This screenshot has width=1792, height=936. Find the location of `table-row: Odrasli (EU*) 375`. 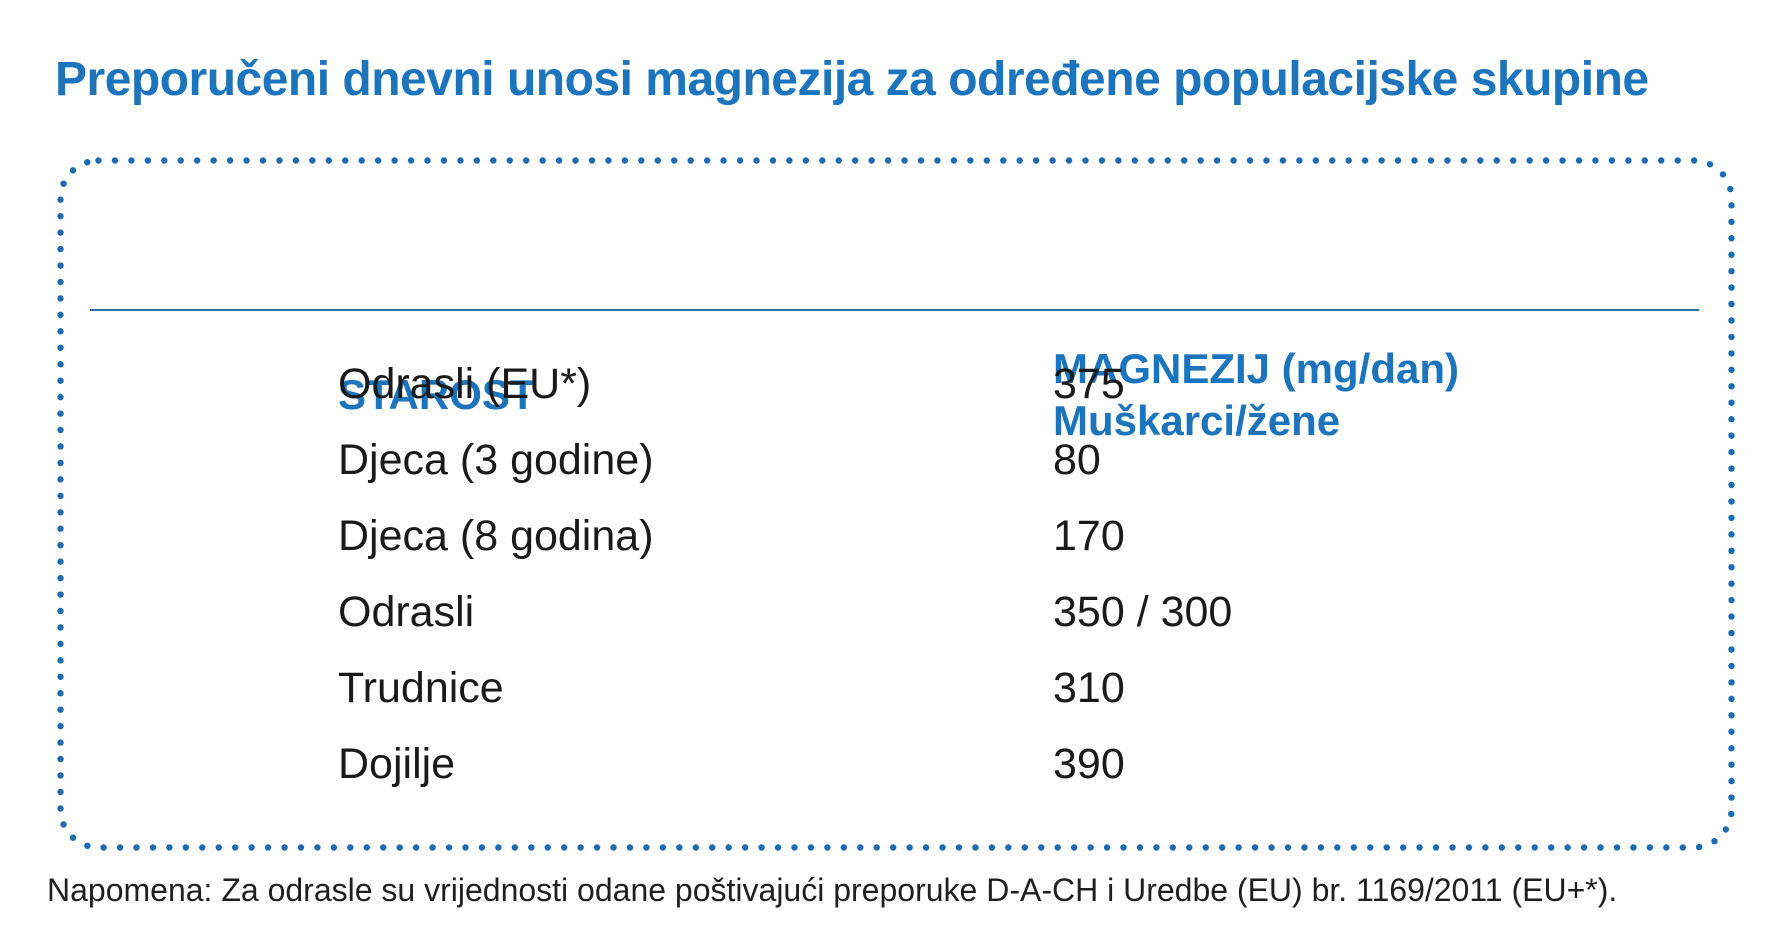

table-row: Odrasli (EU*) 375 is located at coordinates (896, 384).